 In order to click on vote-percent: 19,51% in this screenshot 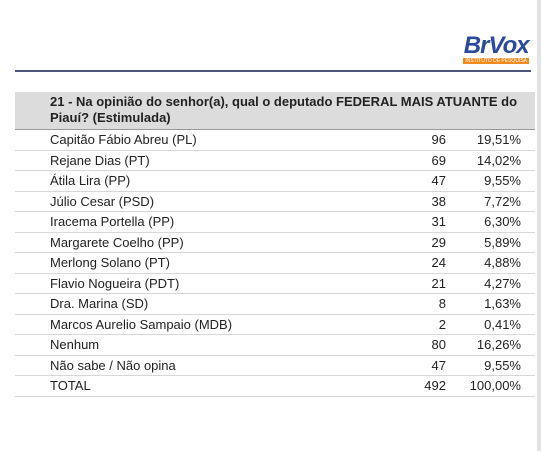, I will do `click(490, 140)`.